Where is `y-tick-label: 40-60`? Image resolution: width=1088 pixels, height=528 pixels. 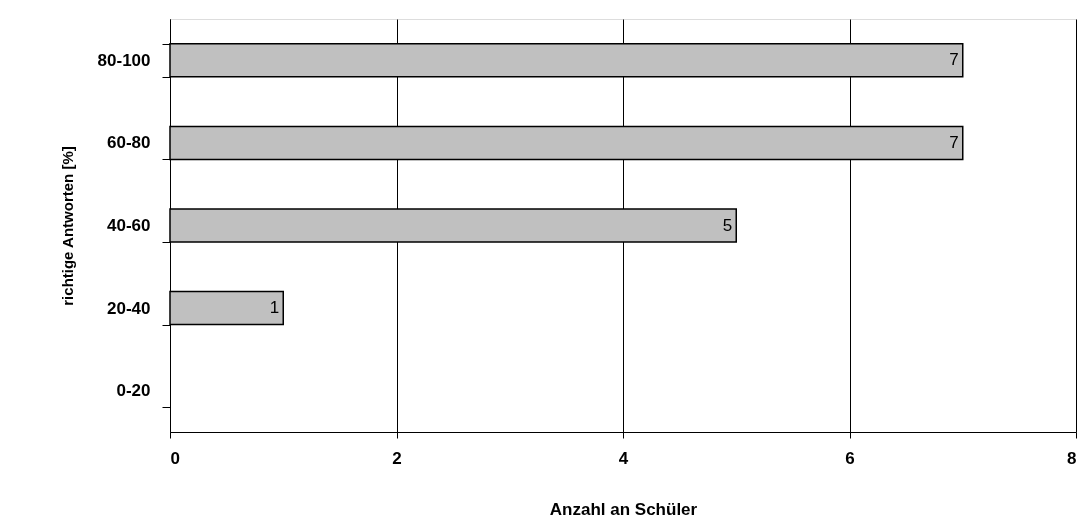
y-tick-label: 40-60 is located at coordinates (129, 225).